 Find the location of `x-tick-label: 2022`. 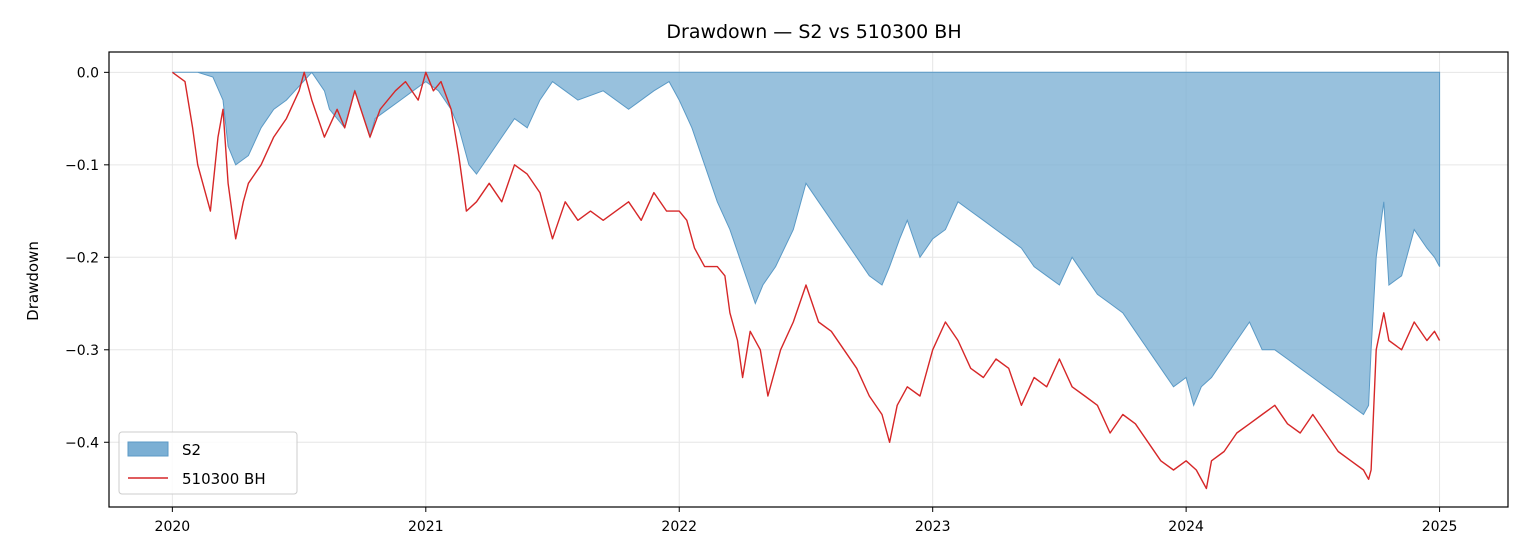

x-tick-label: 2022 is located at coordinates (679, 527).